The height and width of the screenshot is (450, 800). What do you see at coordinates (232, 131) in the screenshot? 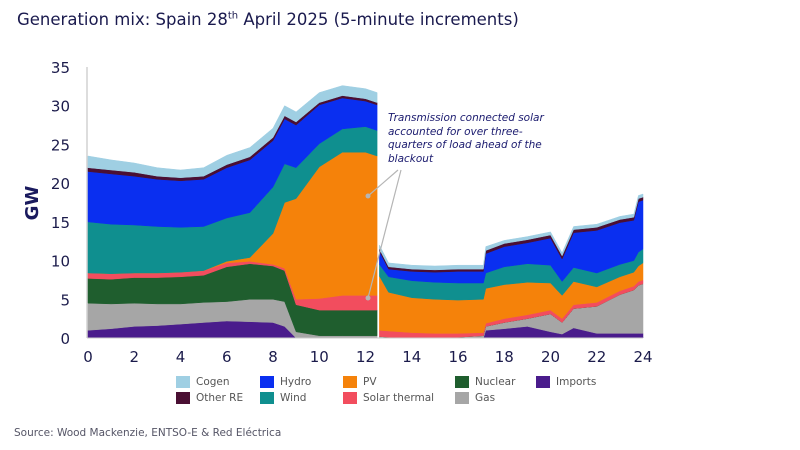
I see `area-cogen-seg0` at bounding box center [232, 131].